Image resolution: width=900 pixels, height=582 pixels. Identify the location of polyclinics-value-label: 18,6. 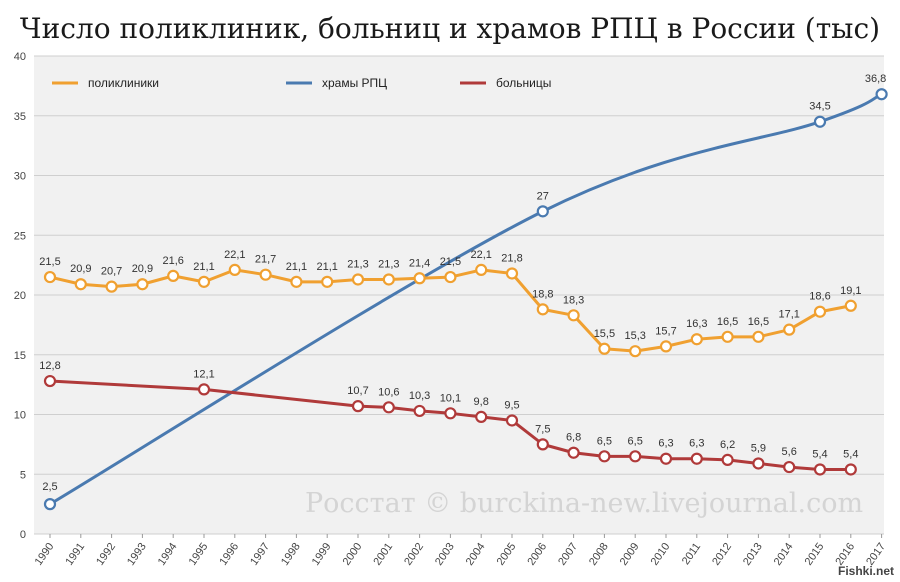
(819, 297).